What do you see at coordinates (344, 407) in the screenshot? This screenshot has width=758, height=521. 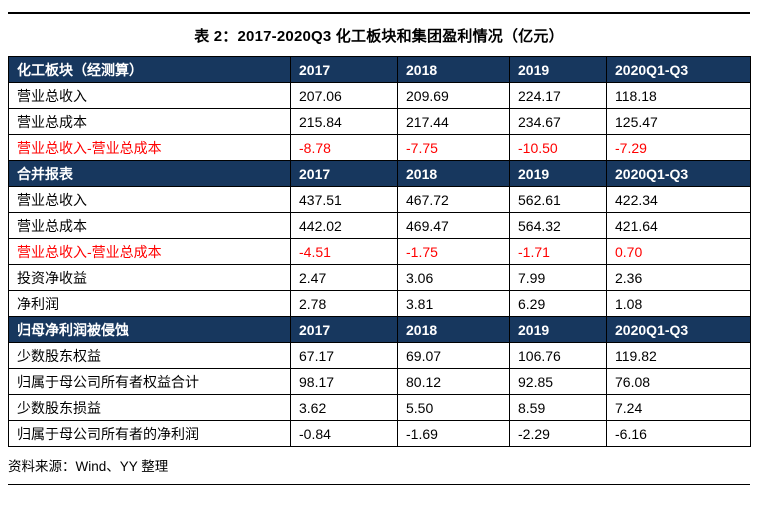 I see `value-cell: 3.62` at bounding box center [344, 407].